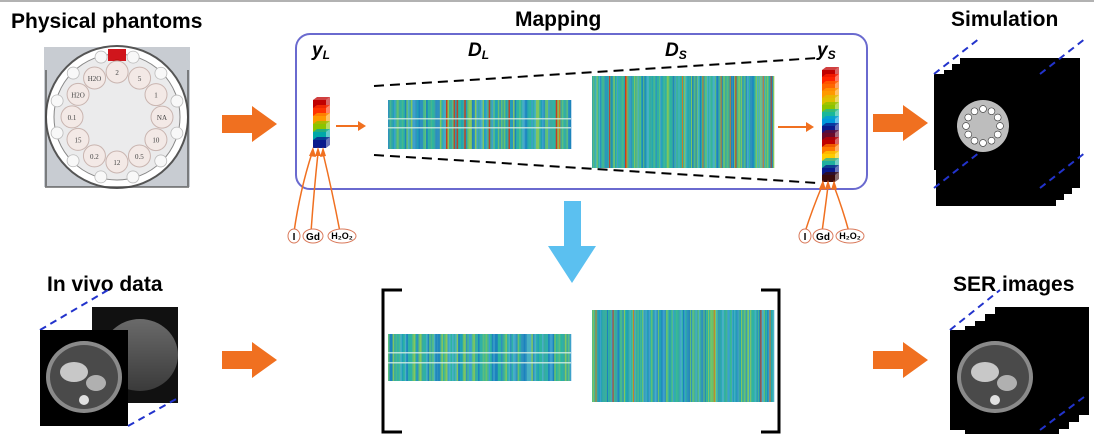  What do you see at coordinates (830, 124) in the screenshot?
I see `ys-color-vector` at bounding box center [830, 124].